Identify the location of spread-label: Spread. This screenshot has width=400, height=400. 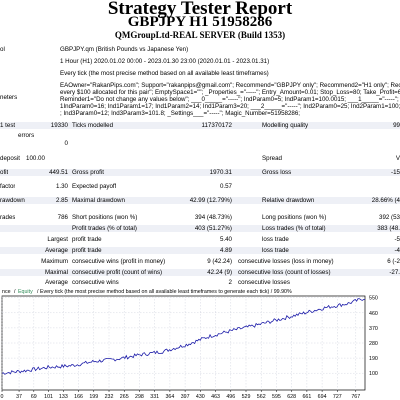
(272, 158).